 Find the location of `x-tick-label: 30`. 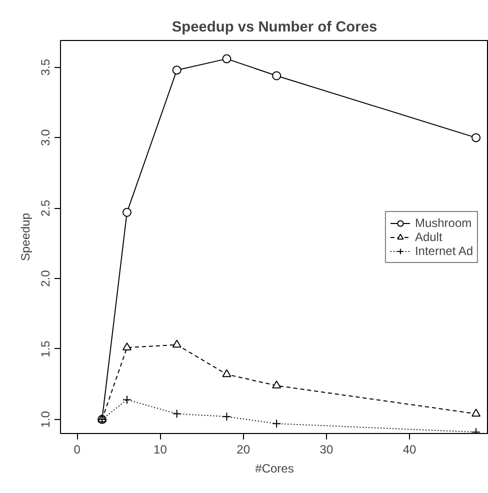

x-tick-label: 30 is located at coordinates (327, 449).